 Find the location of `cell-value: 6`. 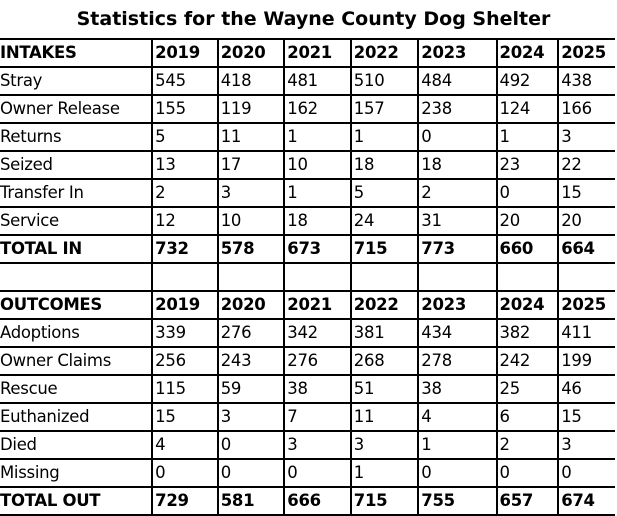

cell-value: 6 is located at coordinates (527, 417).